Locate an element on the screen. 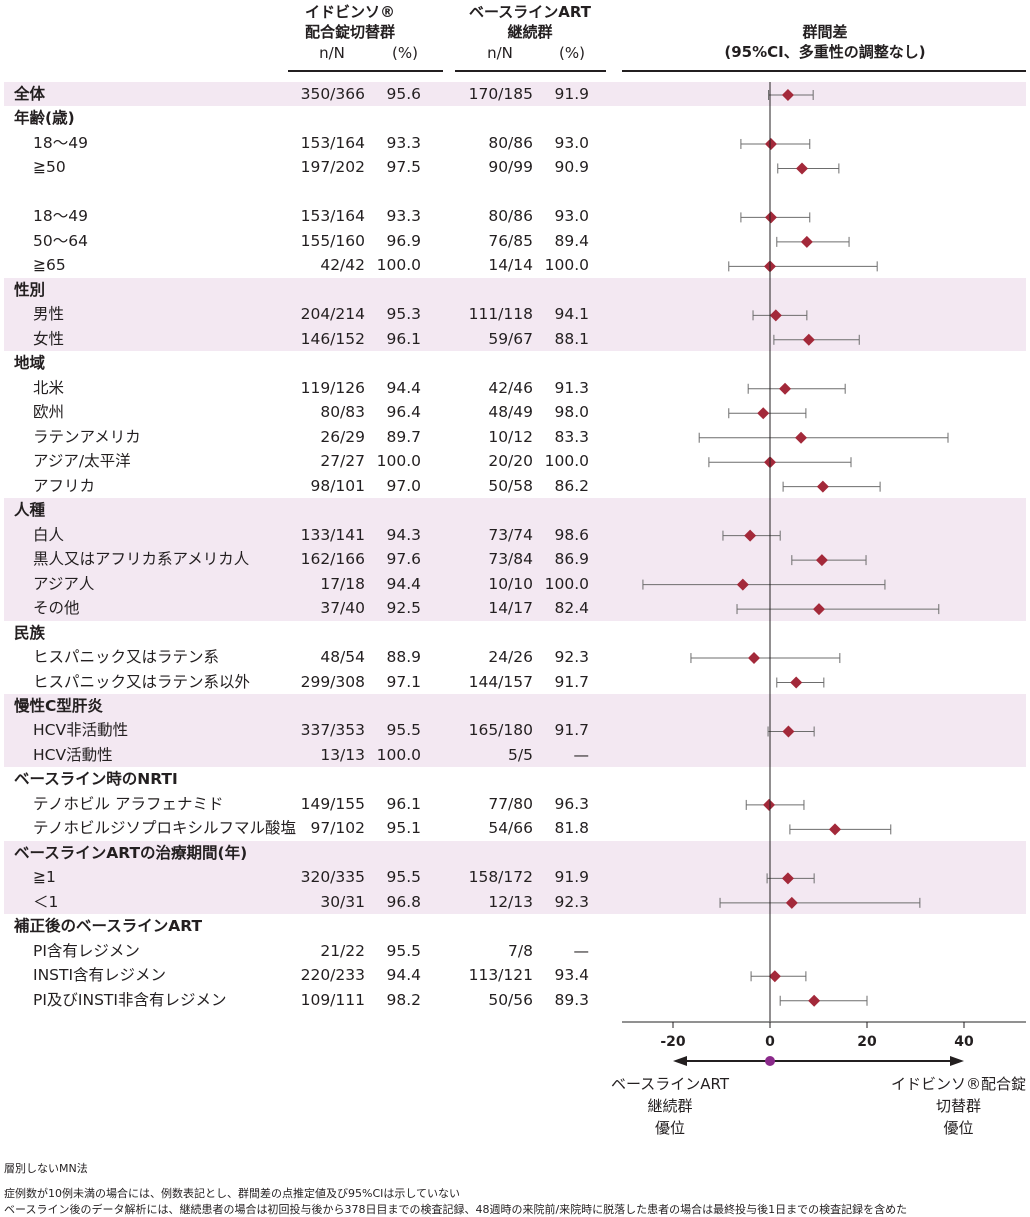 The width and height of the screenshot is (1030, 1217). group1-nN: 13/13 is located at coordinates (342, 754).